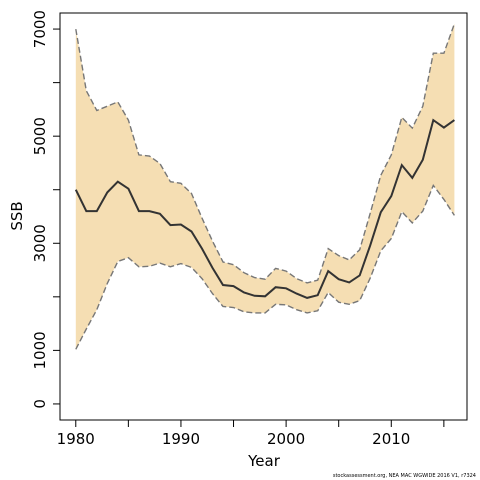  What do you see at coordinates (40, 136) in the screenshot?
I see `y-tick-label: 5000` at bounding box center [40, 136].